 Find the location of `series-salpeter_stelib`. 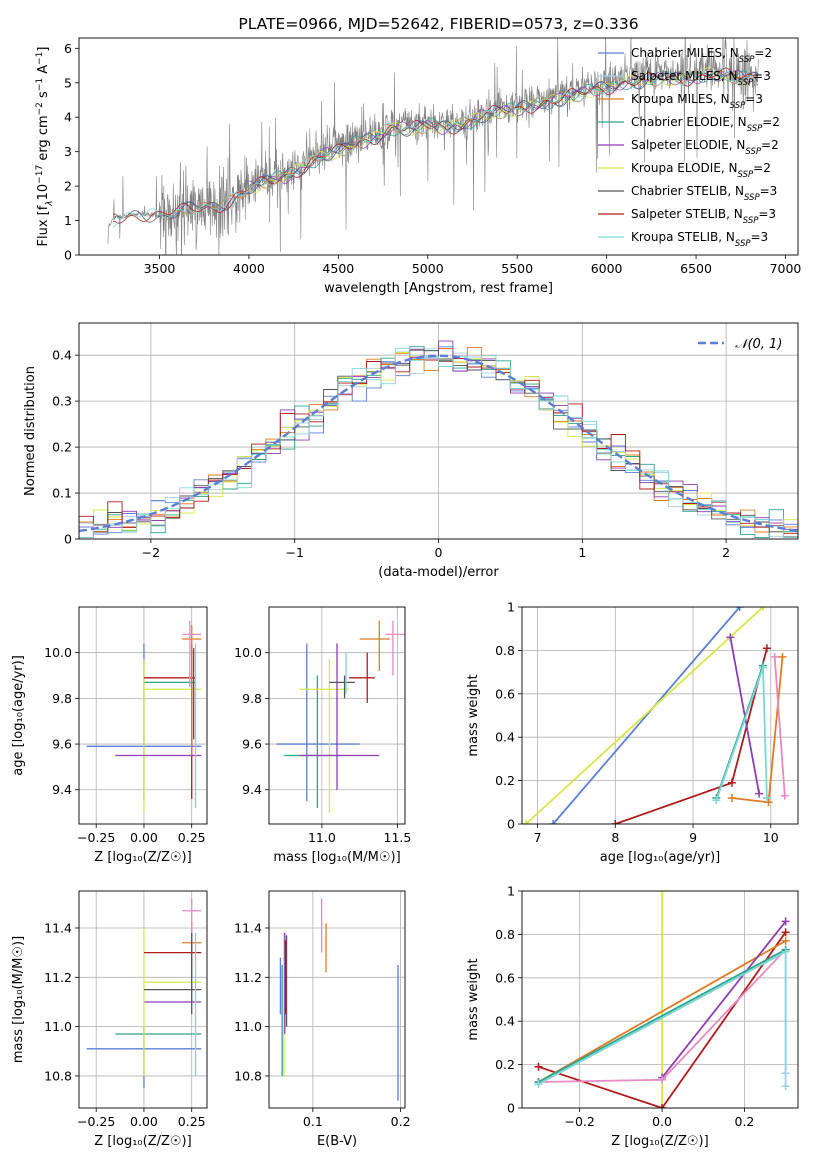

series-salpeter_stelib is located at coordinates (691, 735).